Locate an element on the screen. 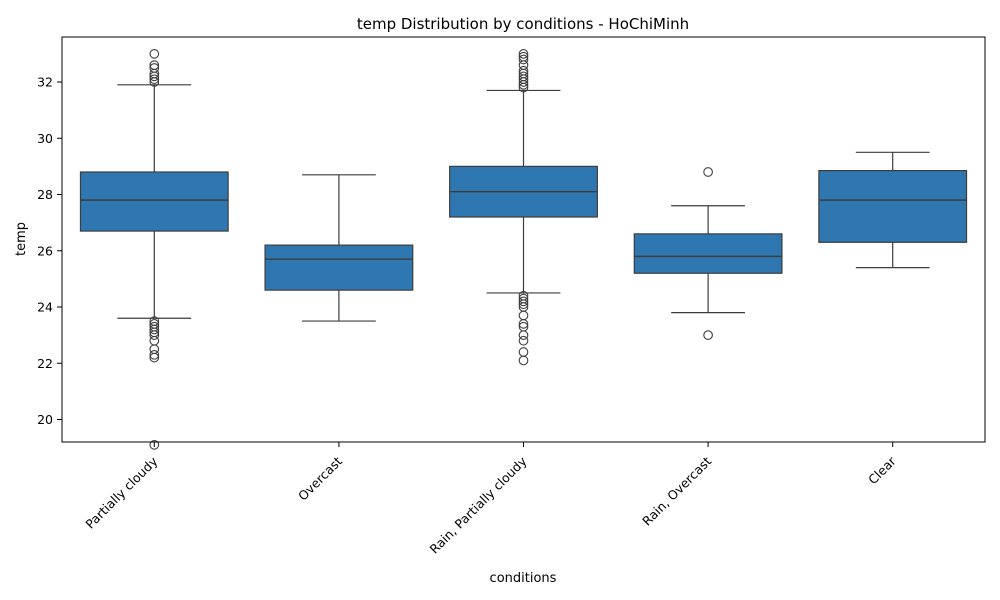  x-tick-label: Rain, Partially cloudy is located at coordinates (479, 505).